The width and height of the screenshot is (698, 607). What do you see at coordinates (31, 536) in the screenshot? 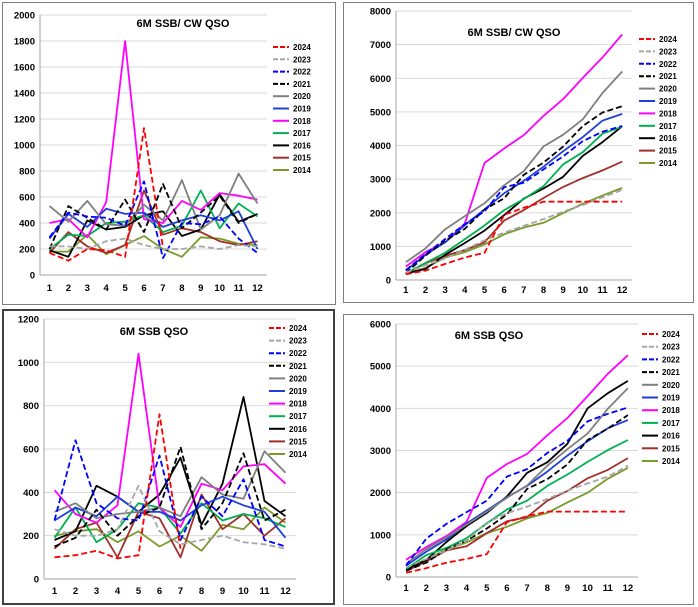
I see `y-tick-label: 200` at bounding box center [31, 536].